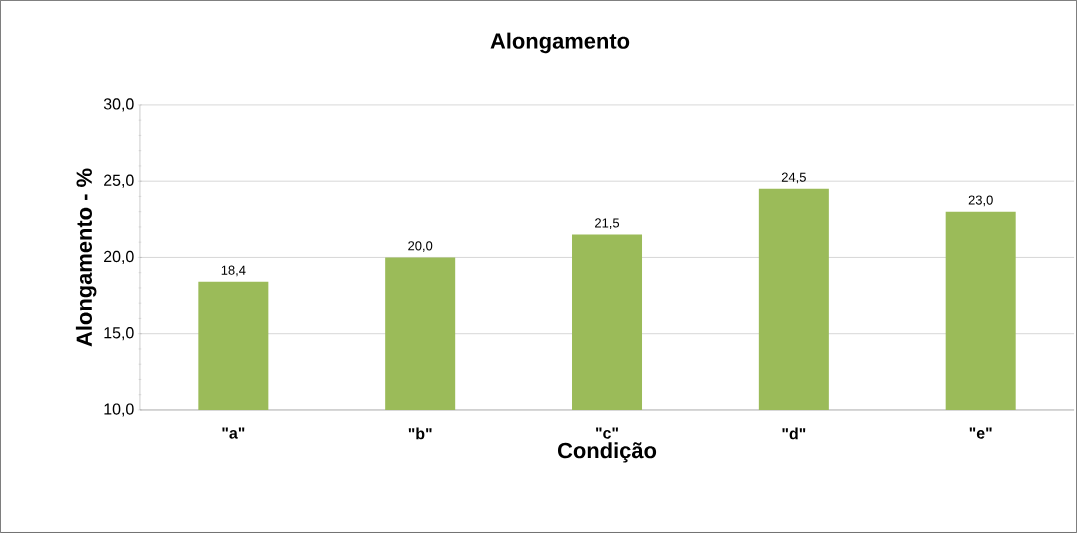 This screenshot has width=1077, height=533. What do you see at coordinates (233, 271) in the screenshot?
I see `data-label: 18,4` at bounding box center [233, 271].